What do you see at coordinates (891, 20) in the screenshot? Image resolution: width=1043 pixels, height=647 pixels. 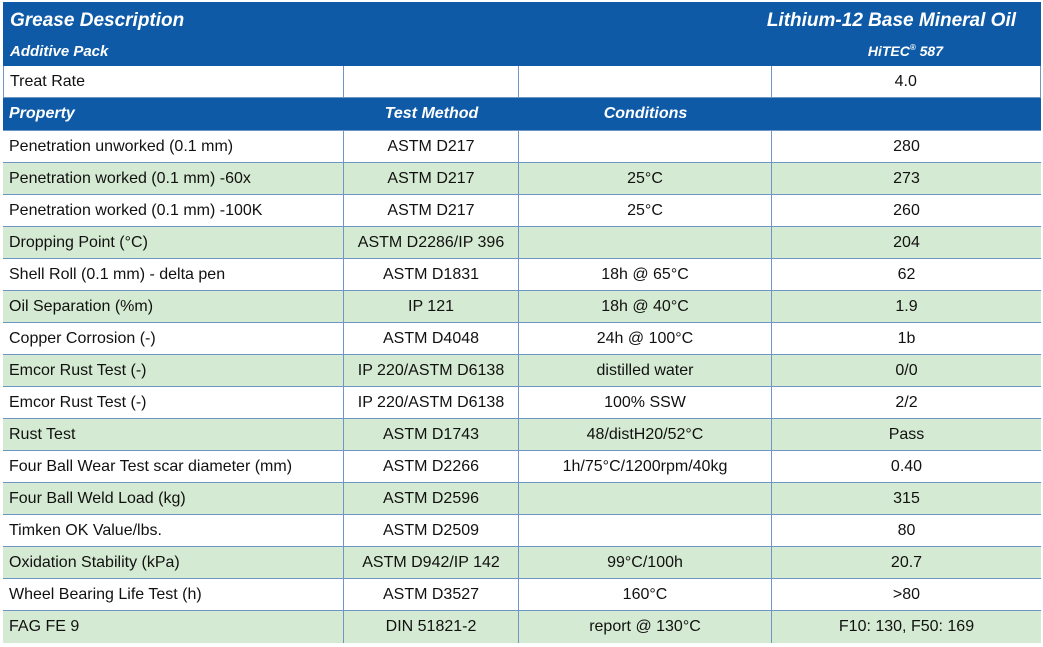 I see `product-heading: Lithium-12 Base Mineral Oil` at bounding box center [891, 20].